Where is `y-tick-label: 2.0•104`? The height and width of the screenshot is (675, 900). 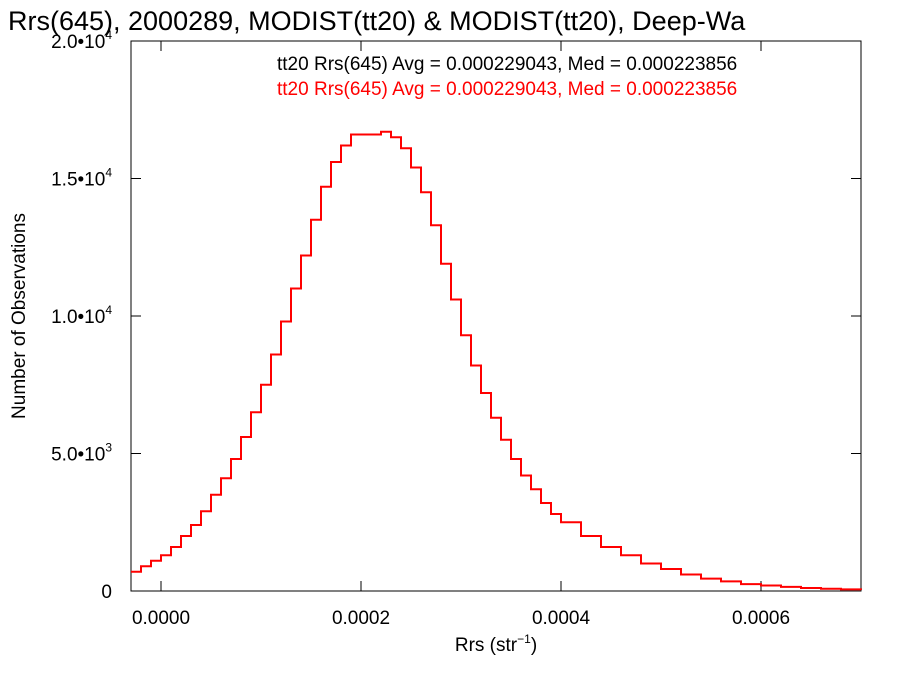 y-tick-label: 2.0•104 is located at coordinates (81, 40).